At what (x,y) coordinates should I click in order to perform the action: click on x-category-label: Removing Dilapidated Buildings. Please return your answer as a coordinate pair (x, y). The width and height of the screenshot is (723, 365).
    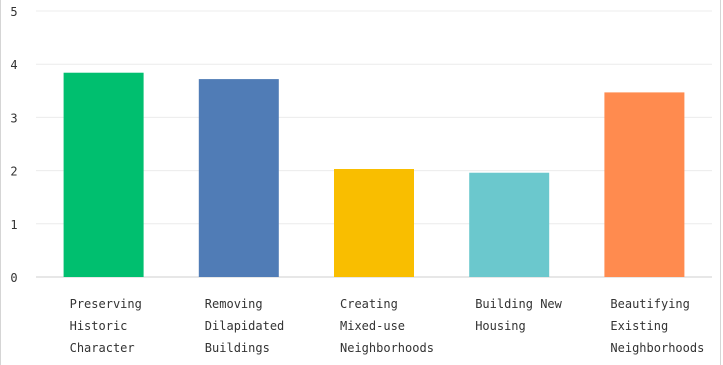
    Looking at the image, I should click on (244, 326).